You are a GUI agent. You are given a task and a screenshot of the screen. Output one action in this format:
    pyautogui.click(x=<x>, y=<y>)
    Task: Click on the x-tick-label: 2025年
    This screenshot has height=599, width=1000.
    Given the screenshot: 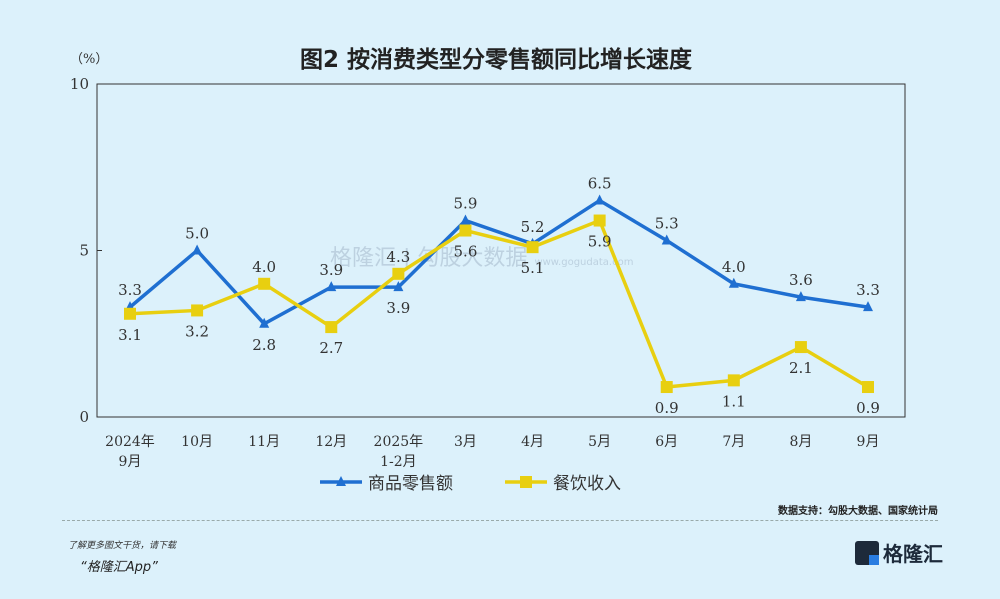 What is the action you would take?
    pyautogui.click(x=399, y=442)
    